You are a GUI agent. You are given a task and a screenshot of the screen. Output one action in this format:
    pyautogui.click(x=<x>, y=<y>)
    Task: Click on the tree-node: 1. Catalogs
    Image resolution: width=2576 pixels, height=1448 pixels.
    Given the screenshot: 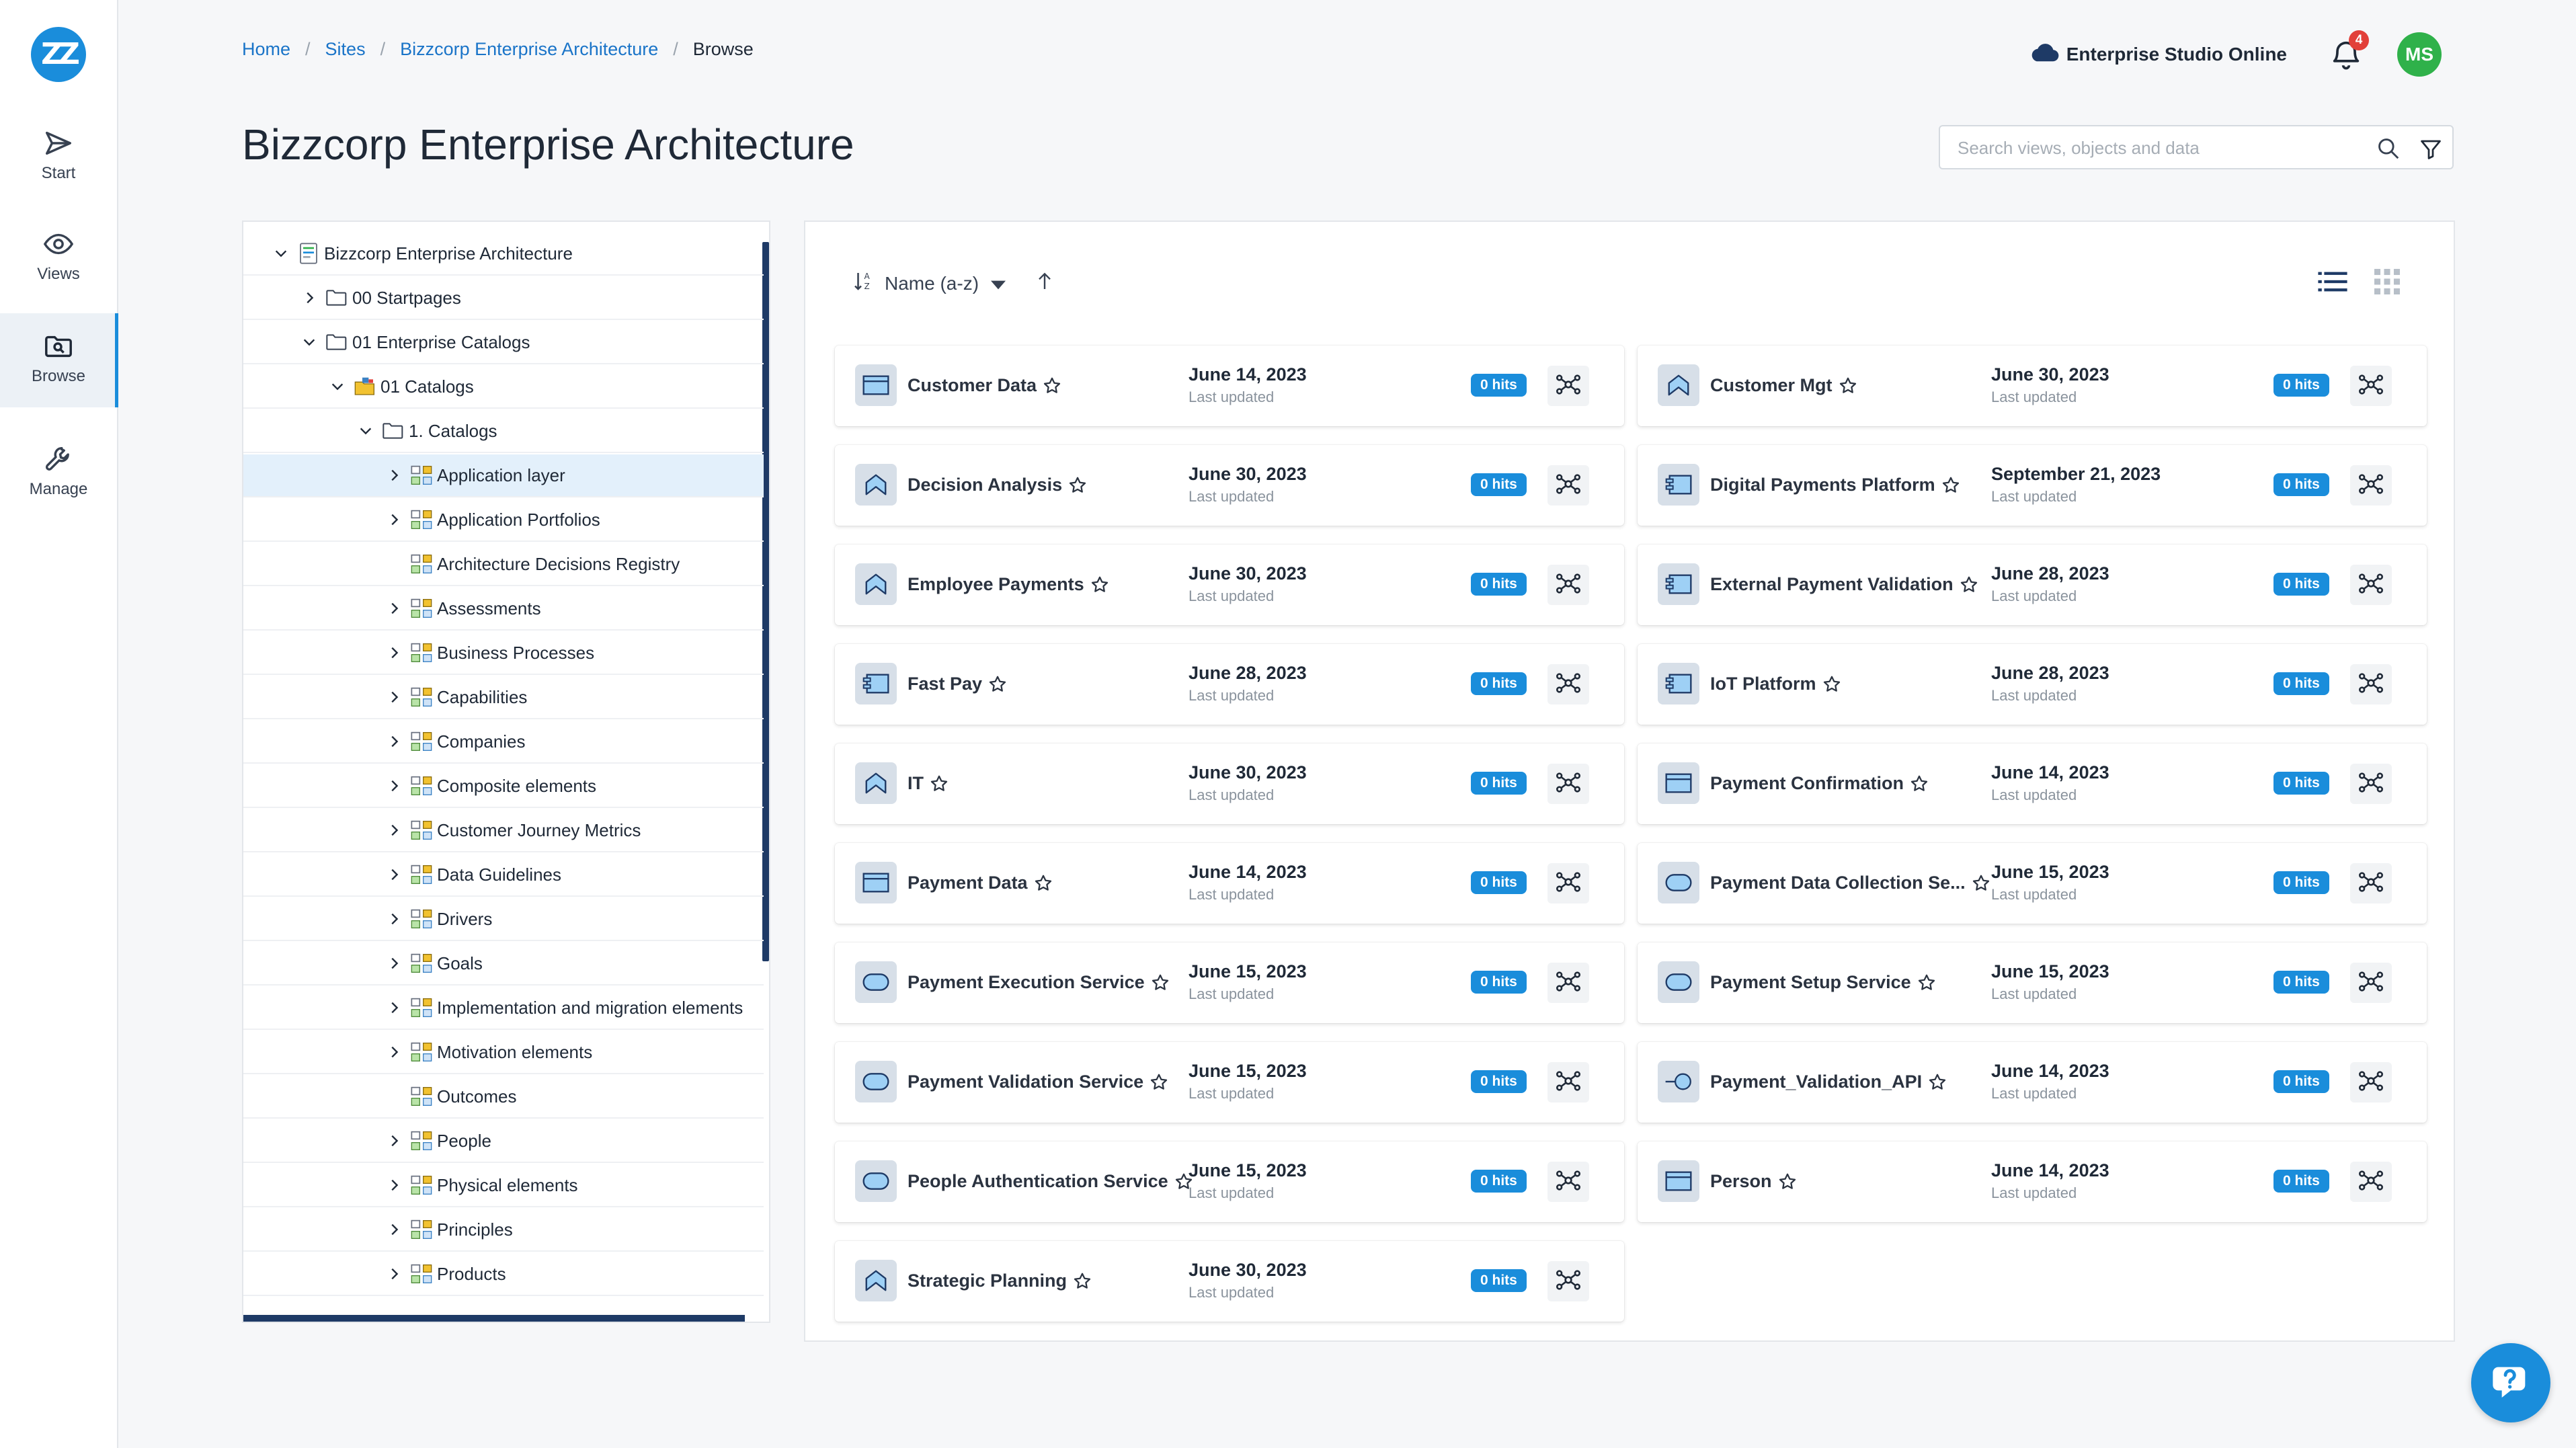 What is the action you would take?
    pyautogui.click(x=503, y=431)
    